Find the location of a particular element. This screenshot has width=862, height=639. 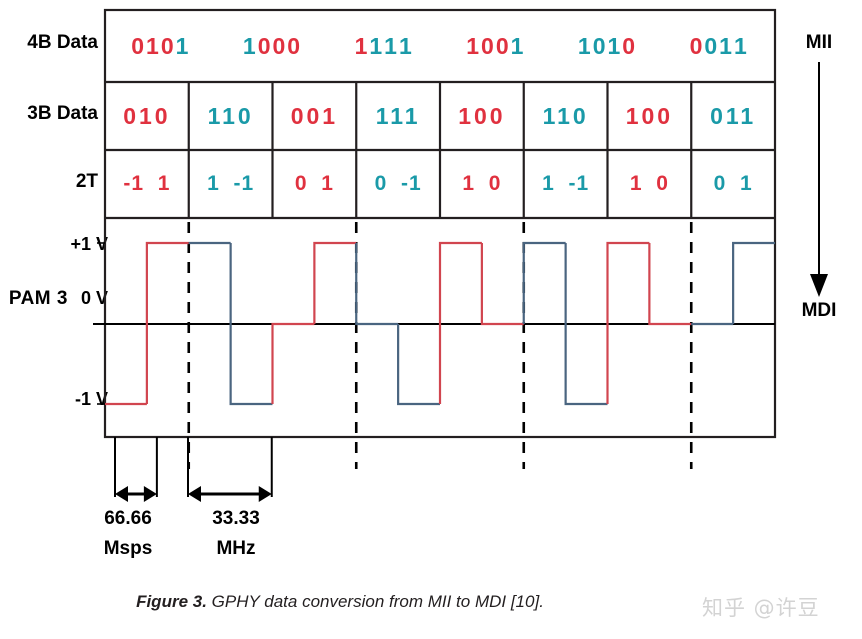

symbols-2t-0: -1 1 is located at coordinates (147, 183).